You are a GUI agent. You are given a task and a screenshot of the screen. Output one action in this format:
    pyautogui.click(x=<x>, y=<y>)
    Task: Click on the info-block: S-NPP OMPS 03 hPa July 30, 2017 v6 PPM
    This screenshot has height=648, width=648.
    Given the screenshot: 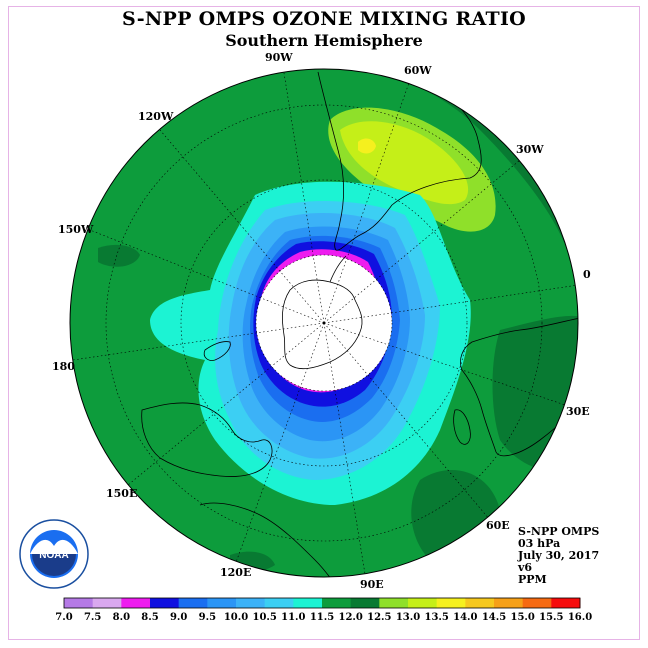 What is the action you would take?
    pyautogui.click(x=558, y=556)
    